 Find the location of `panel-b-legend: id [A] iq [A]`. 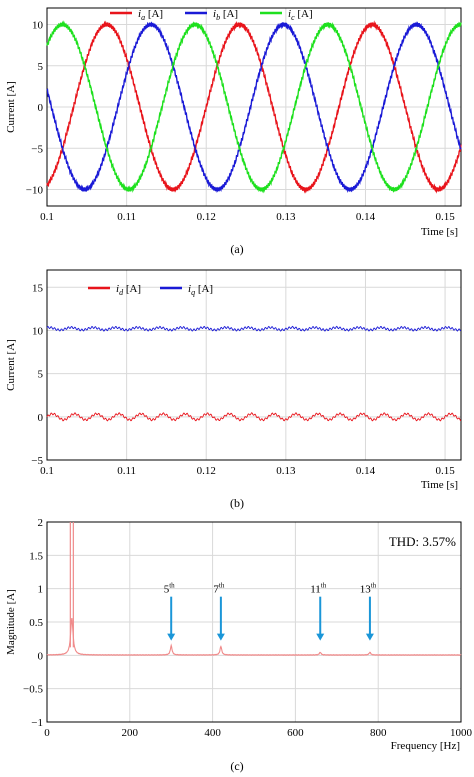

panel-b-legend: id [A] iq [A] is located at coordinates (150, 290).